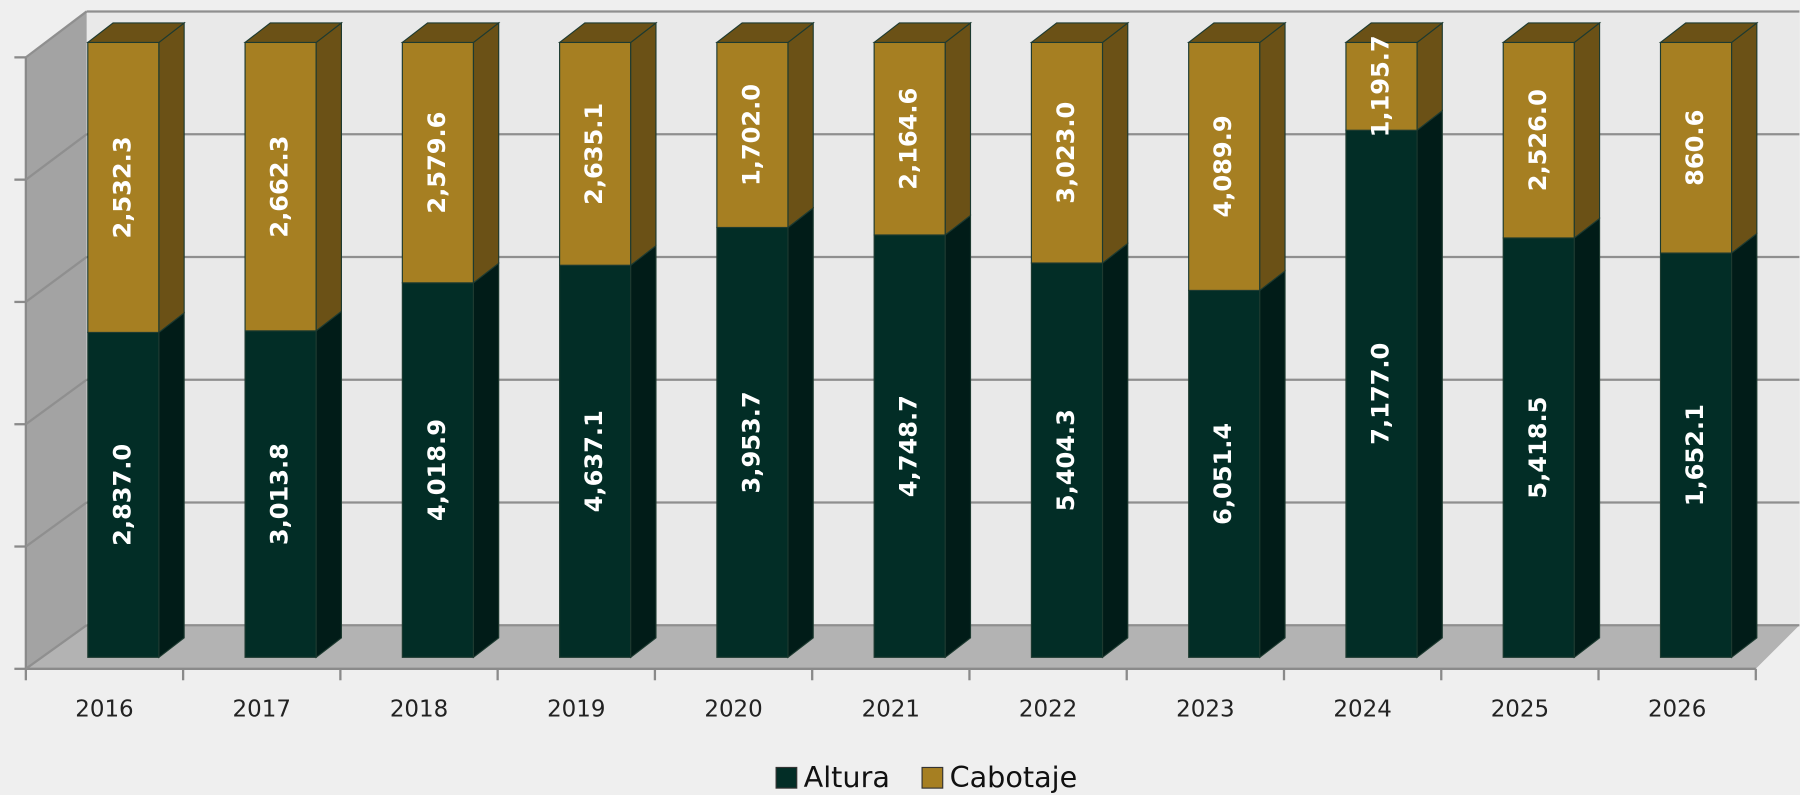  Describe the element at coordinates (419, 710) in the screenshot. I see `x-tick-label: 2018` at that location.